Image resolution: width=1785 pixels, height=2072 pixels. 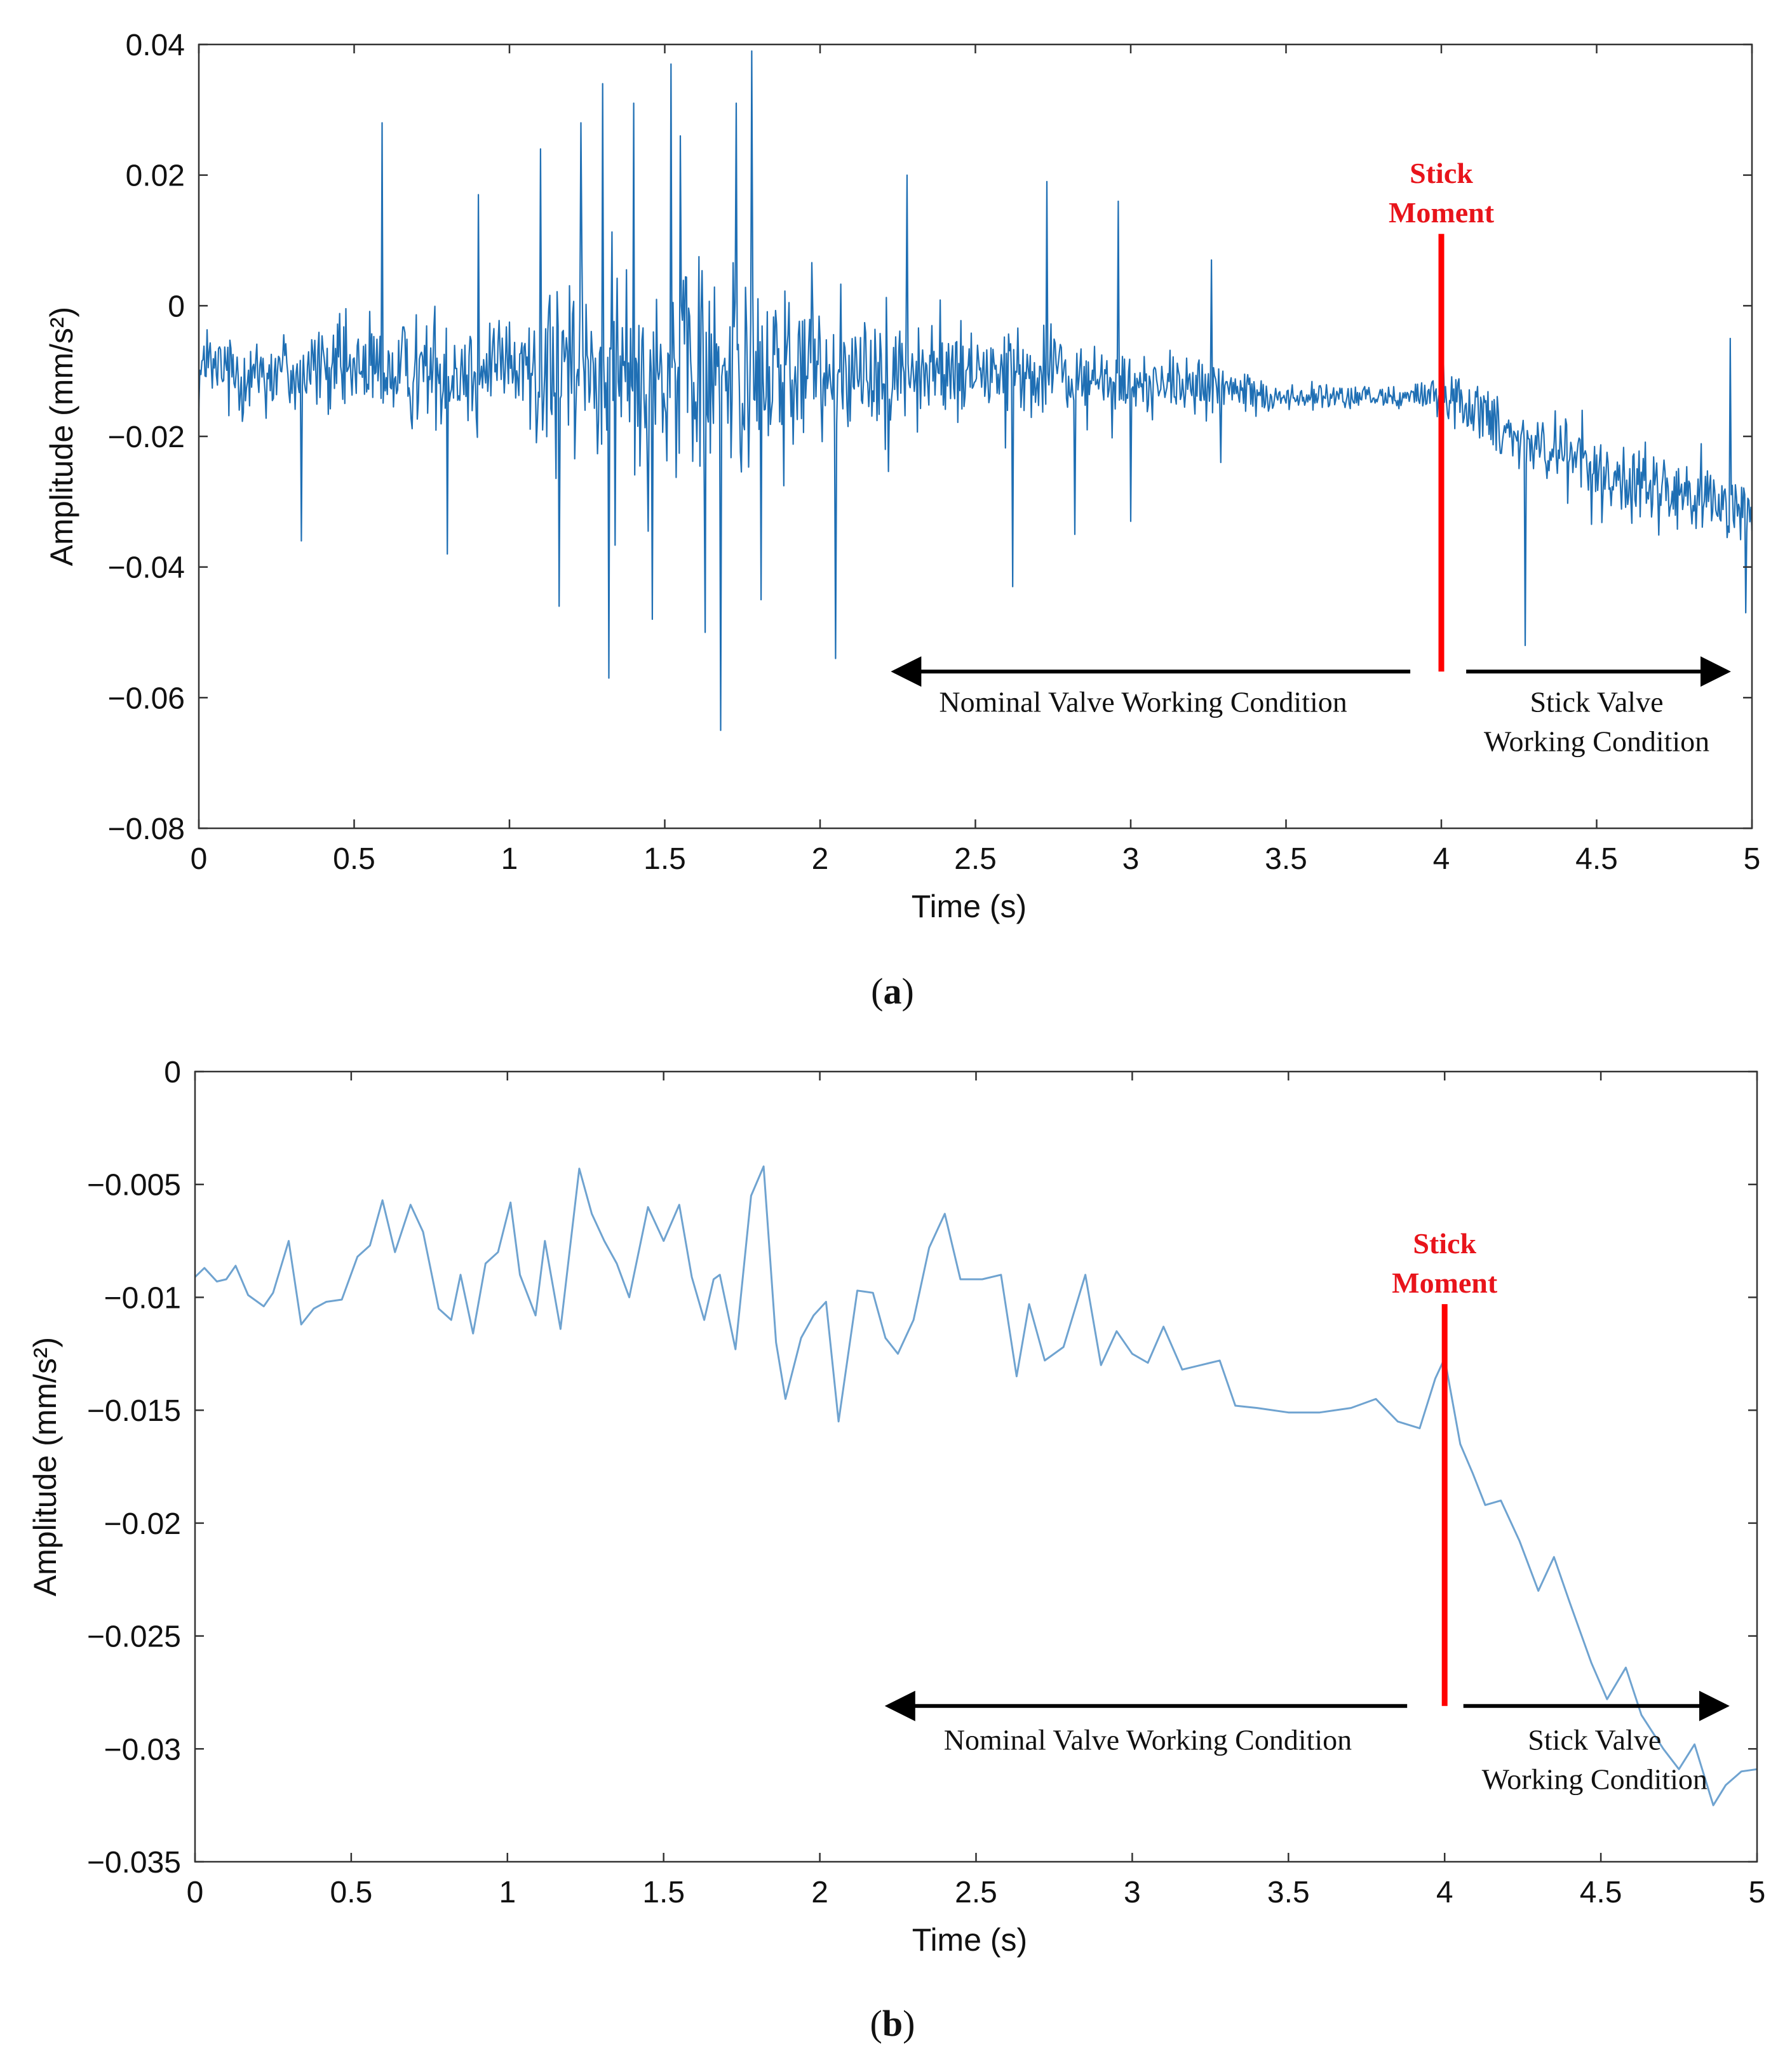 I want to click on y-tick-label: −0.035, so click(x=134, y=1863).